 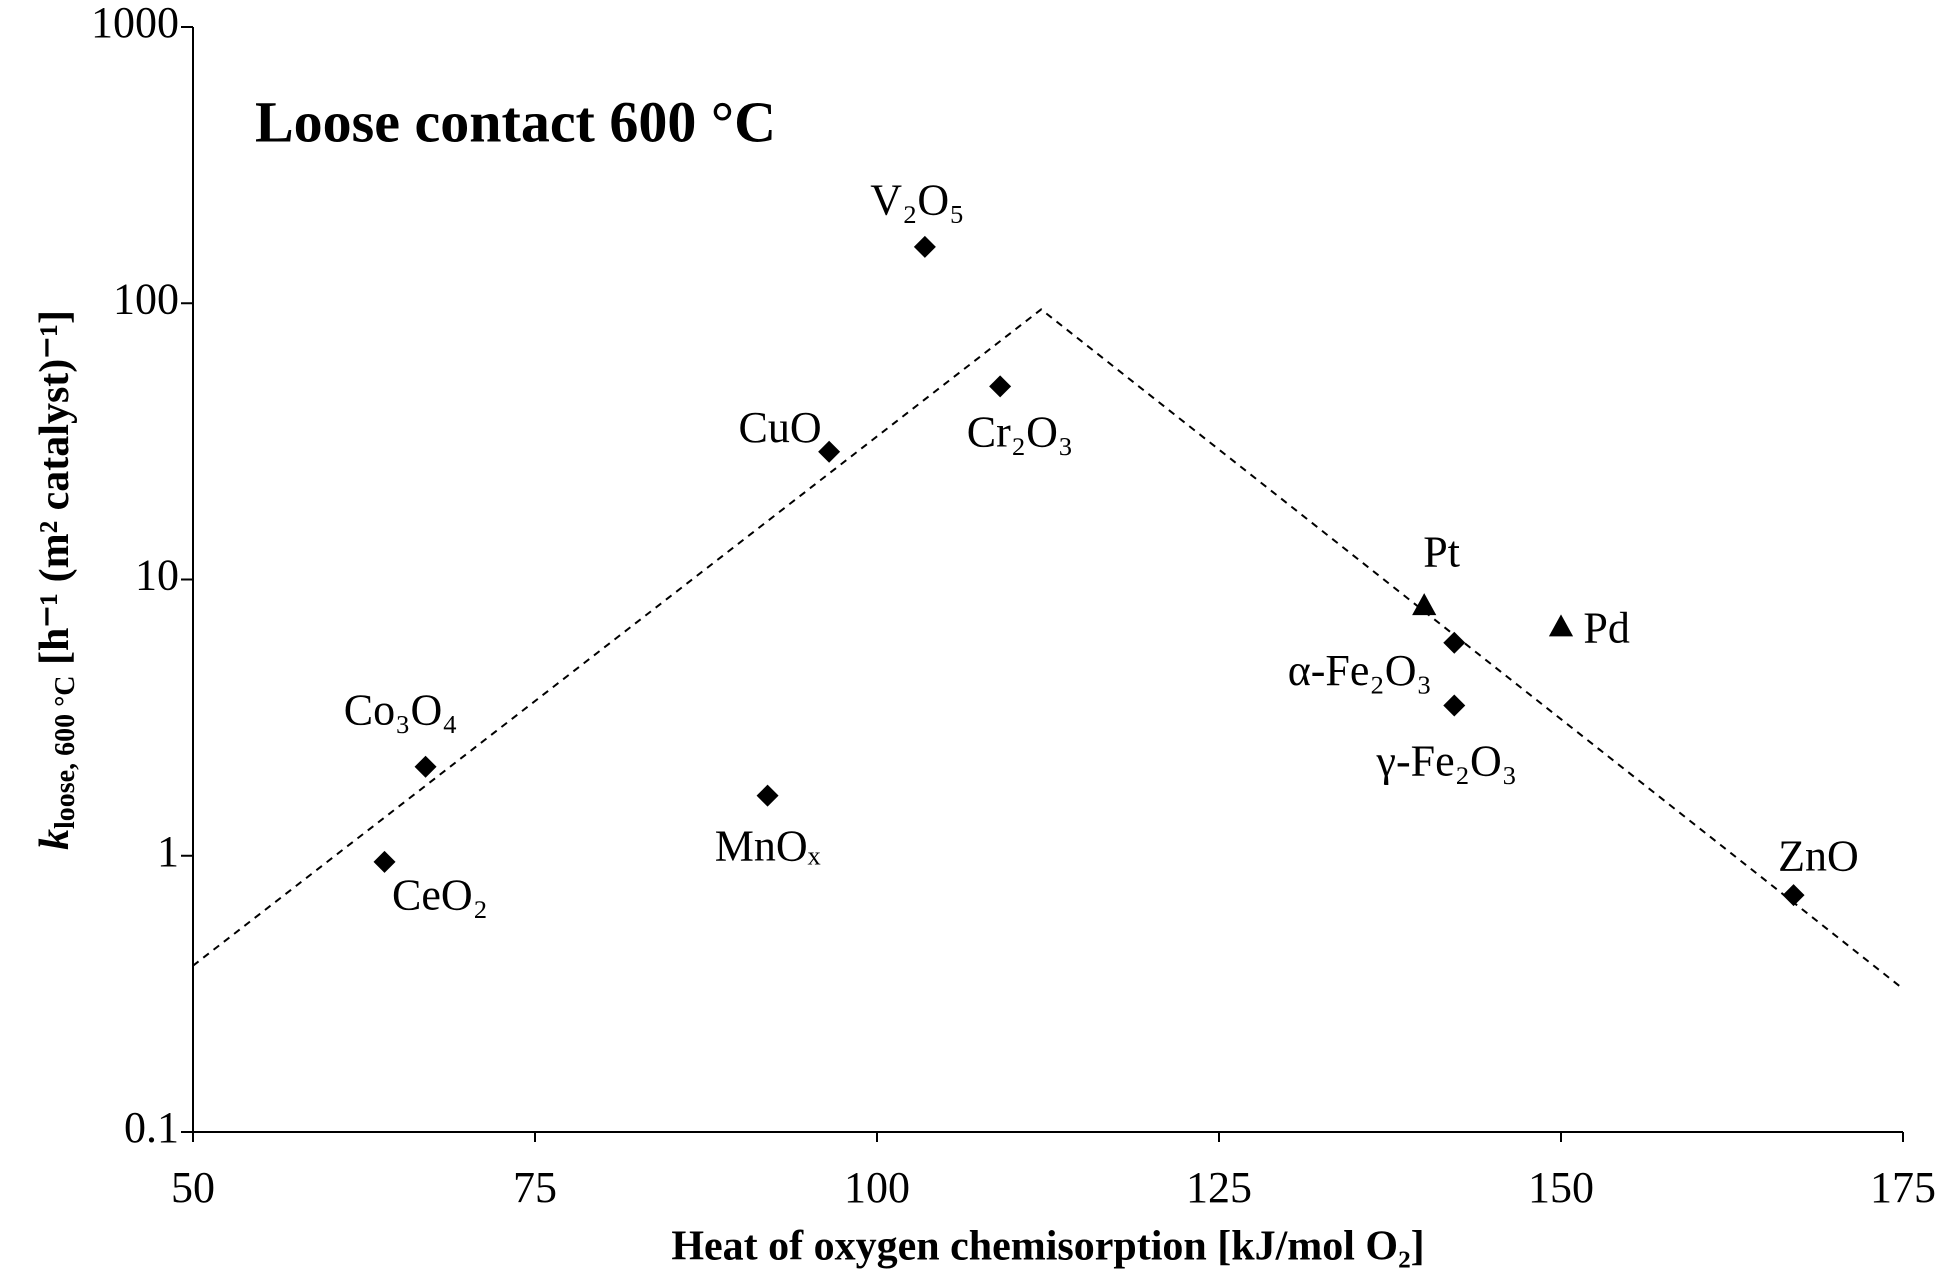 I want to click on y-label-unit: [h⁻¹ (m² catalyst)⁻¹], so click(x=55, y=493).